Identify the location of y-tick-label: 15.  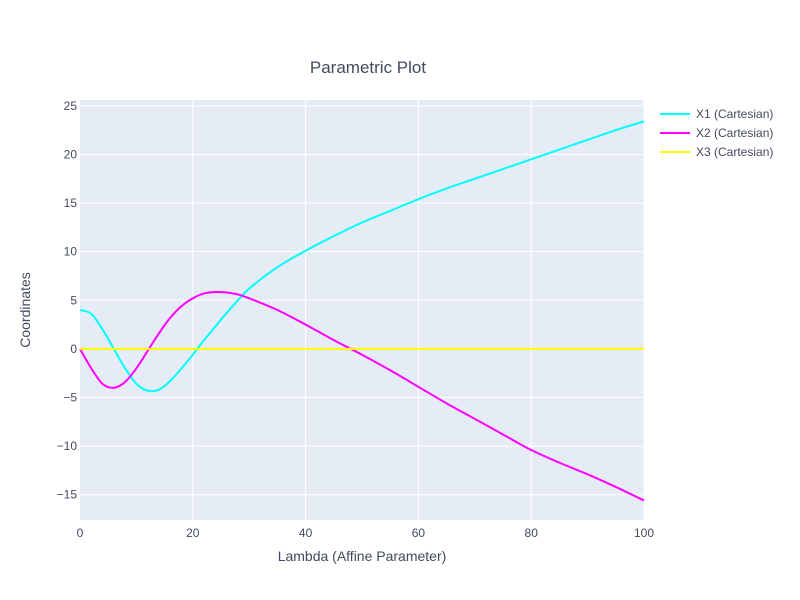
(71, 203).